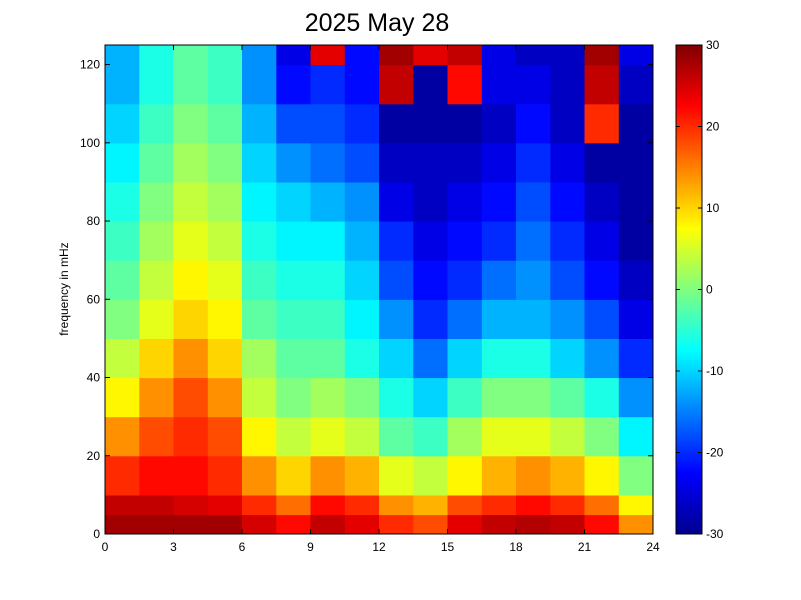 The width and height of the screenshot is (801, 600). Describe the element at coordinates (94, 299) in the screenshot. I see `y-tick-label: 60` at that location.